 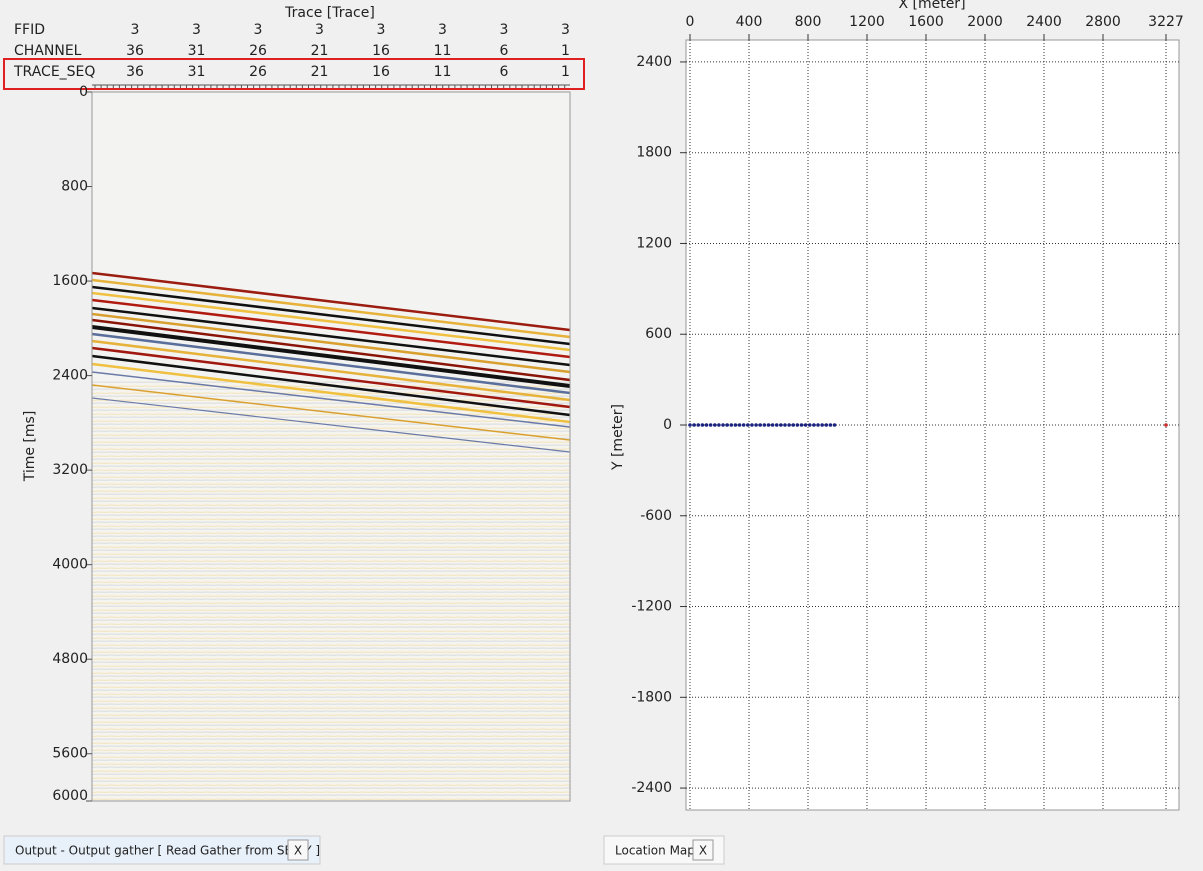 What do you see at coordinates (655, 851) in the screenshot?
I see `tab-label: Location Map` at bounding box center [655, 851].